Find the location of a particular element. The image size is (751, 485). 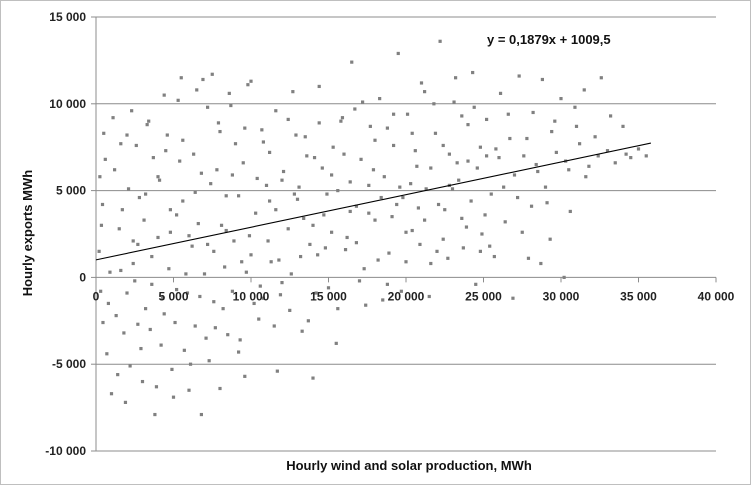

x-axis-title: Hourly wind and solar production, MWh is located at coordinates (409, 465).